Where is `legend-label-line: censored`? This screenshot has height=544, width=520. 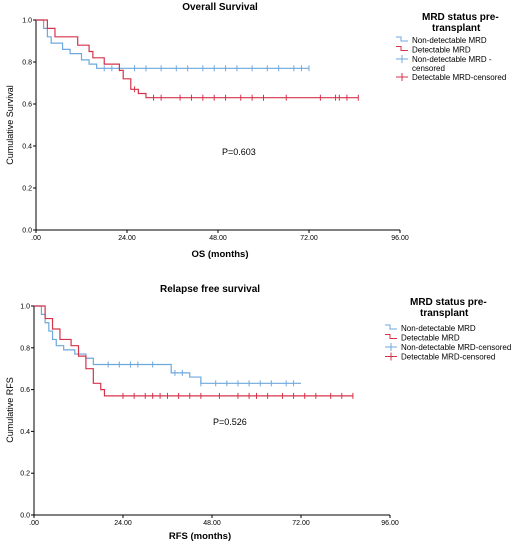 legend-label-line: censored is located at coordinates (428, 68).